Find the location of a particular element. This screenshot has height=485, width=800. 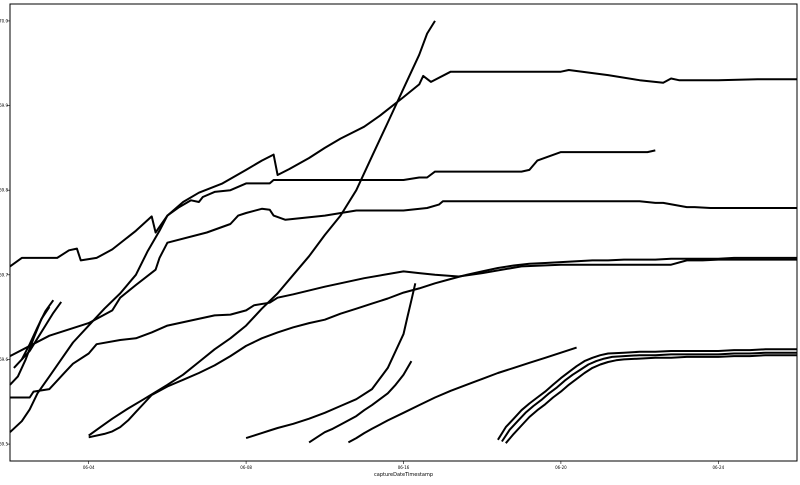

y-tick-label: 169.9 is located at coordinates (4, 105).